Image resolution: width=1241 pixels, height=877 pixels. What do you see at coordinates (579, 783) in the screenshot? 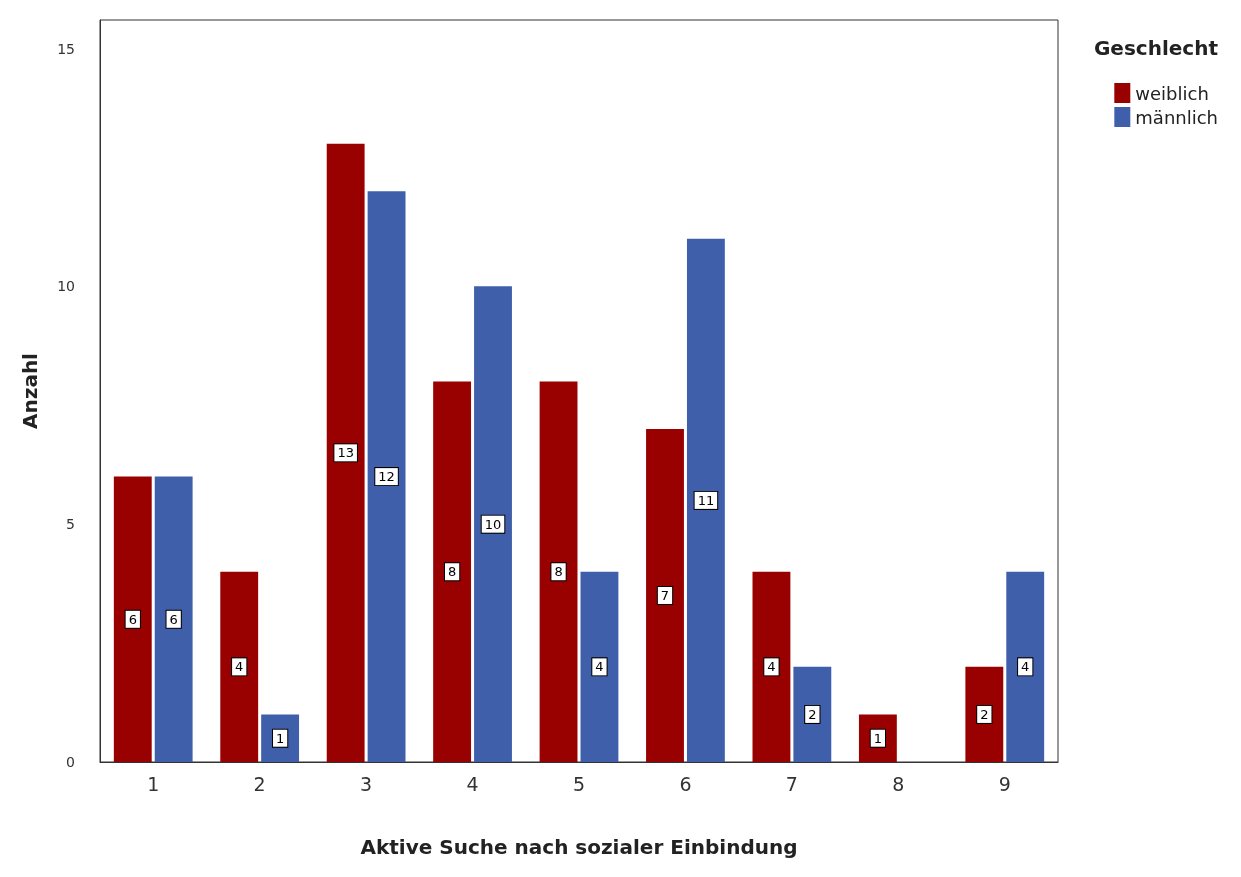
I see `x-tick-label: 5` at bounding box center [579, 783].